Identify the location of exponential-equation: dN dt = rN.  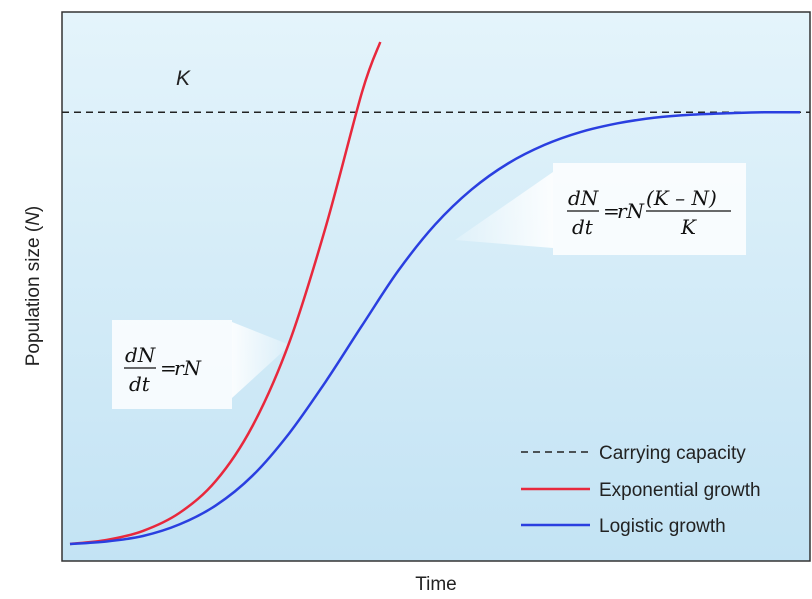
(163, 369).